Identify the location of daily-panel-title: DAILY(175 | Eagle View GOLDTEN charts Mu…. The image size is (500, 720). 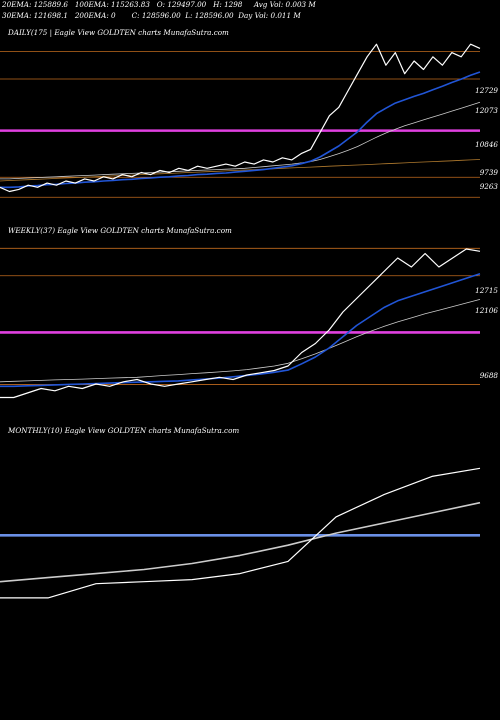
(118, 32).